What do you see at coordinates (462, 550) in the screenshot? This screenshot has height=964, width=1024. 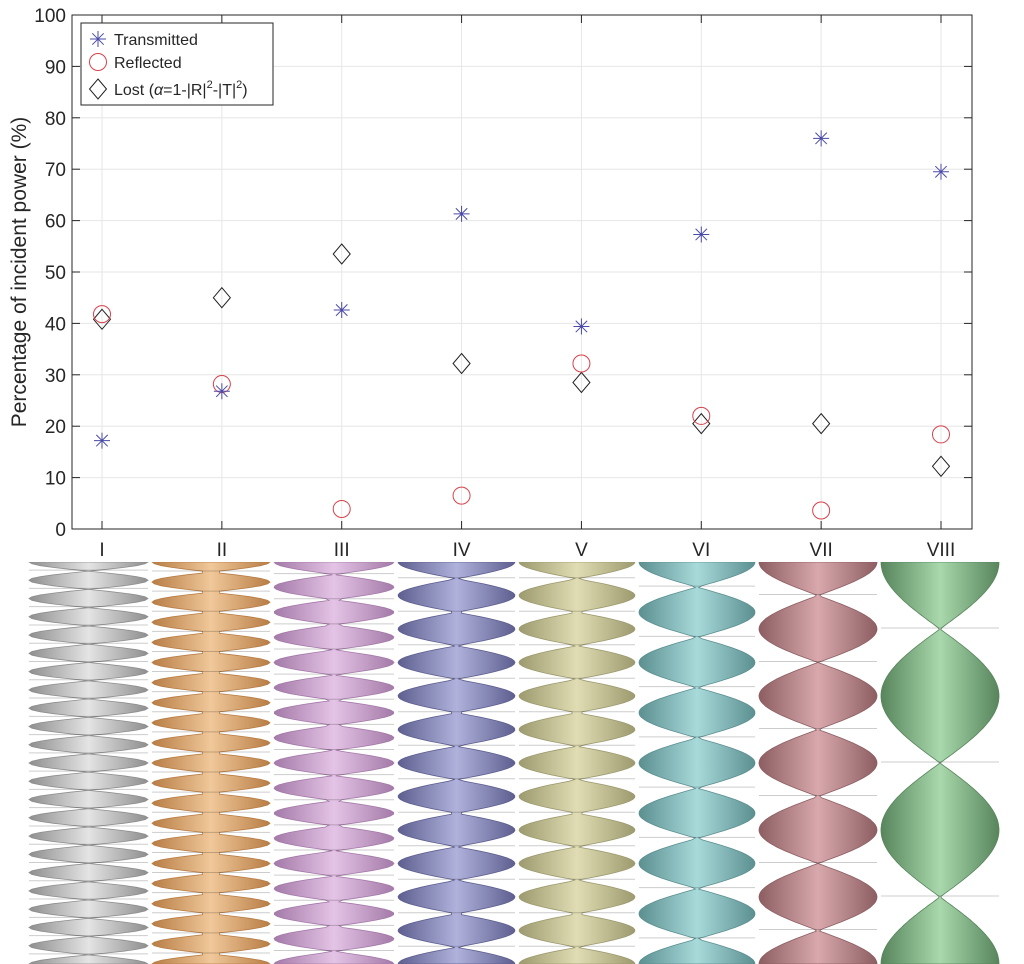 I see `x-tick-label: IV` at bounding box center [462, 550].